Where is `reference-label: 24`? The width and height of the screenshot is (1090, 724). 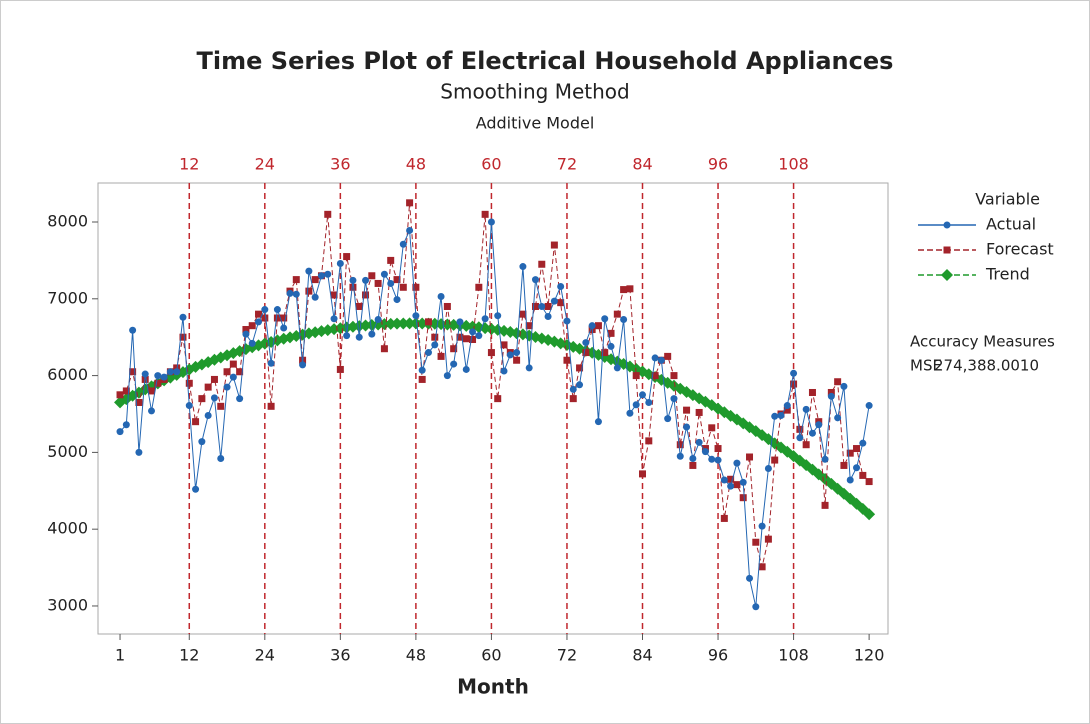 reference-label: 24 is located at coordinates (265, 164).